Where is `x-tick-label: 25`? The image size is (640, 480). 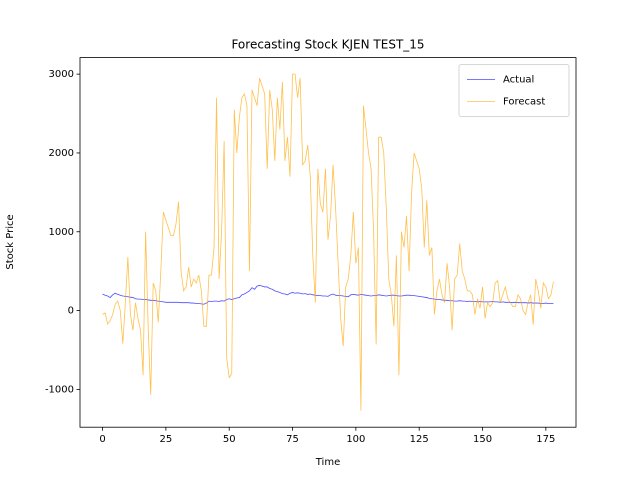 x-tick-label: 25 is located at coordinates (166, 439).